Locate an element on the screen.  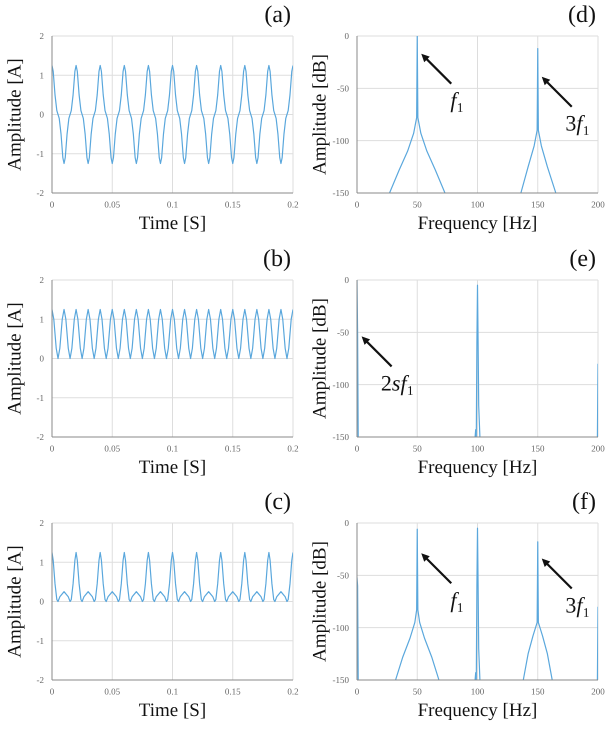
chart-title: (f) is located at coordinates (584, 502).